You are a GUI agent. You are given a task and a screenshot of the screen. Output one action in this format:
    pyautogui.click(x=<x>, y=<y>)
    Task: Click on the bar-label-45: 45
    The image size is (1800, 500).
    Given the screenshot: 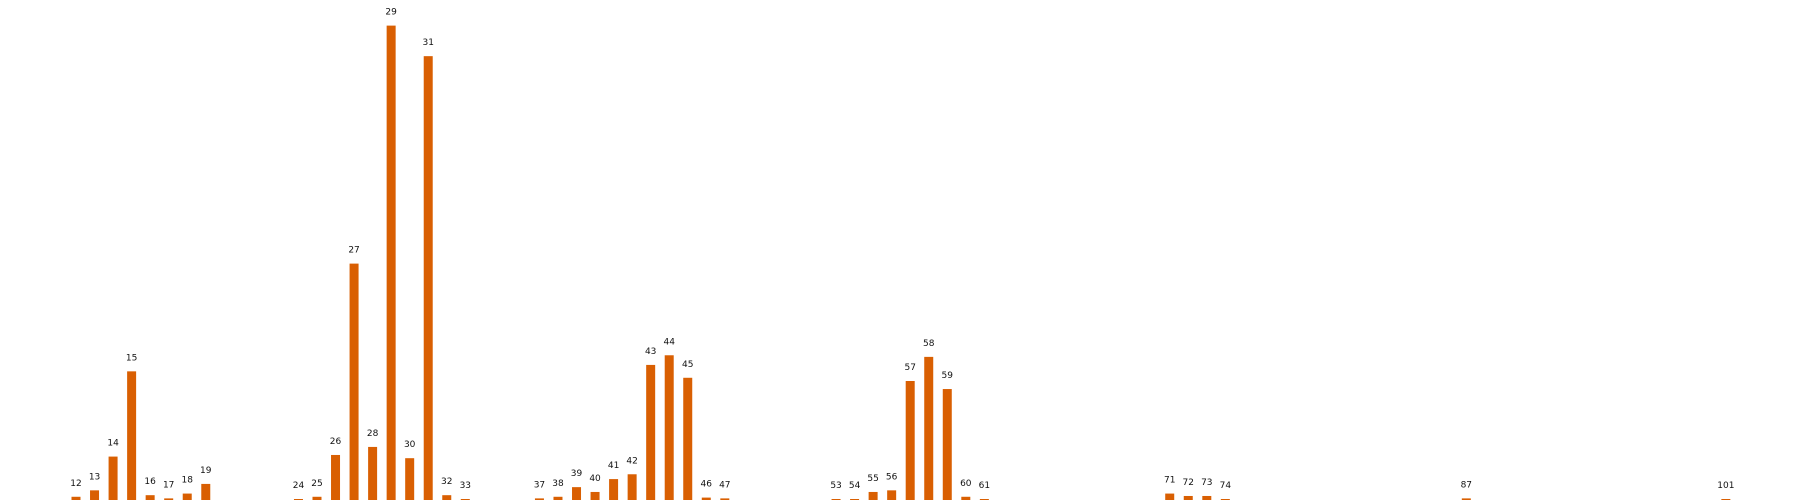 What is the action you would take?
    pyautogui.click(x=687, y=365)
    